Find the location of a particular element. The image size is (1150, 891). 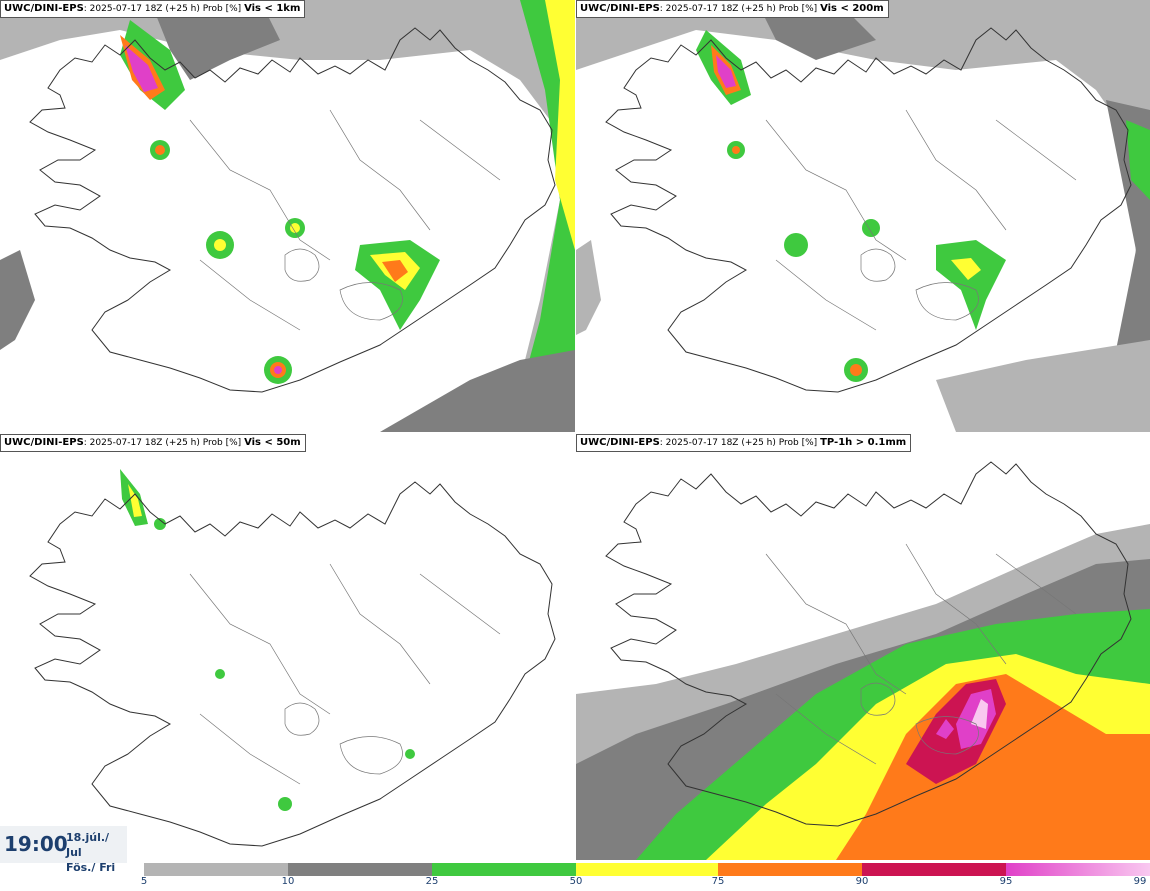

variable-name: Vis < 50m is located at coordinates (272, 442).